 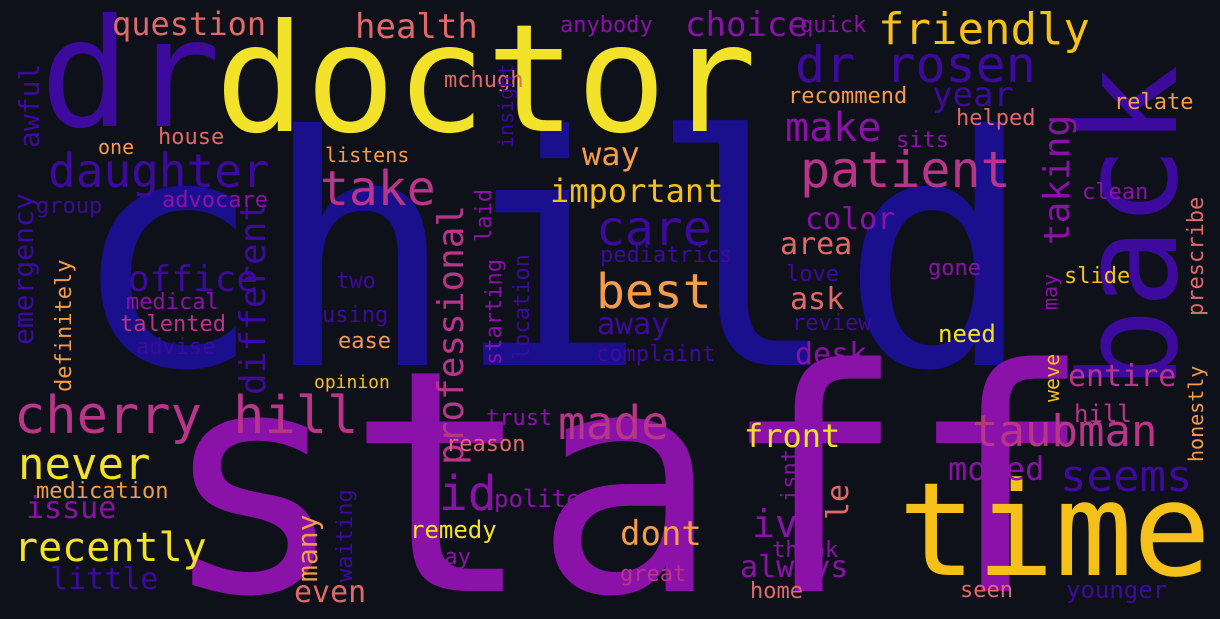 What do you see at coordinates (486, 444) in the screenshot?
I see `word-reason: reason` at bounding box center [486, 444].